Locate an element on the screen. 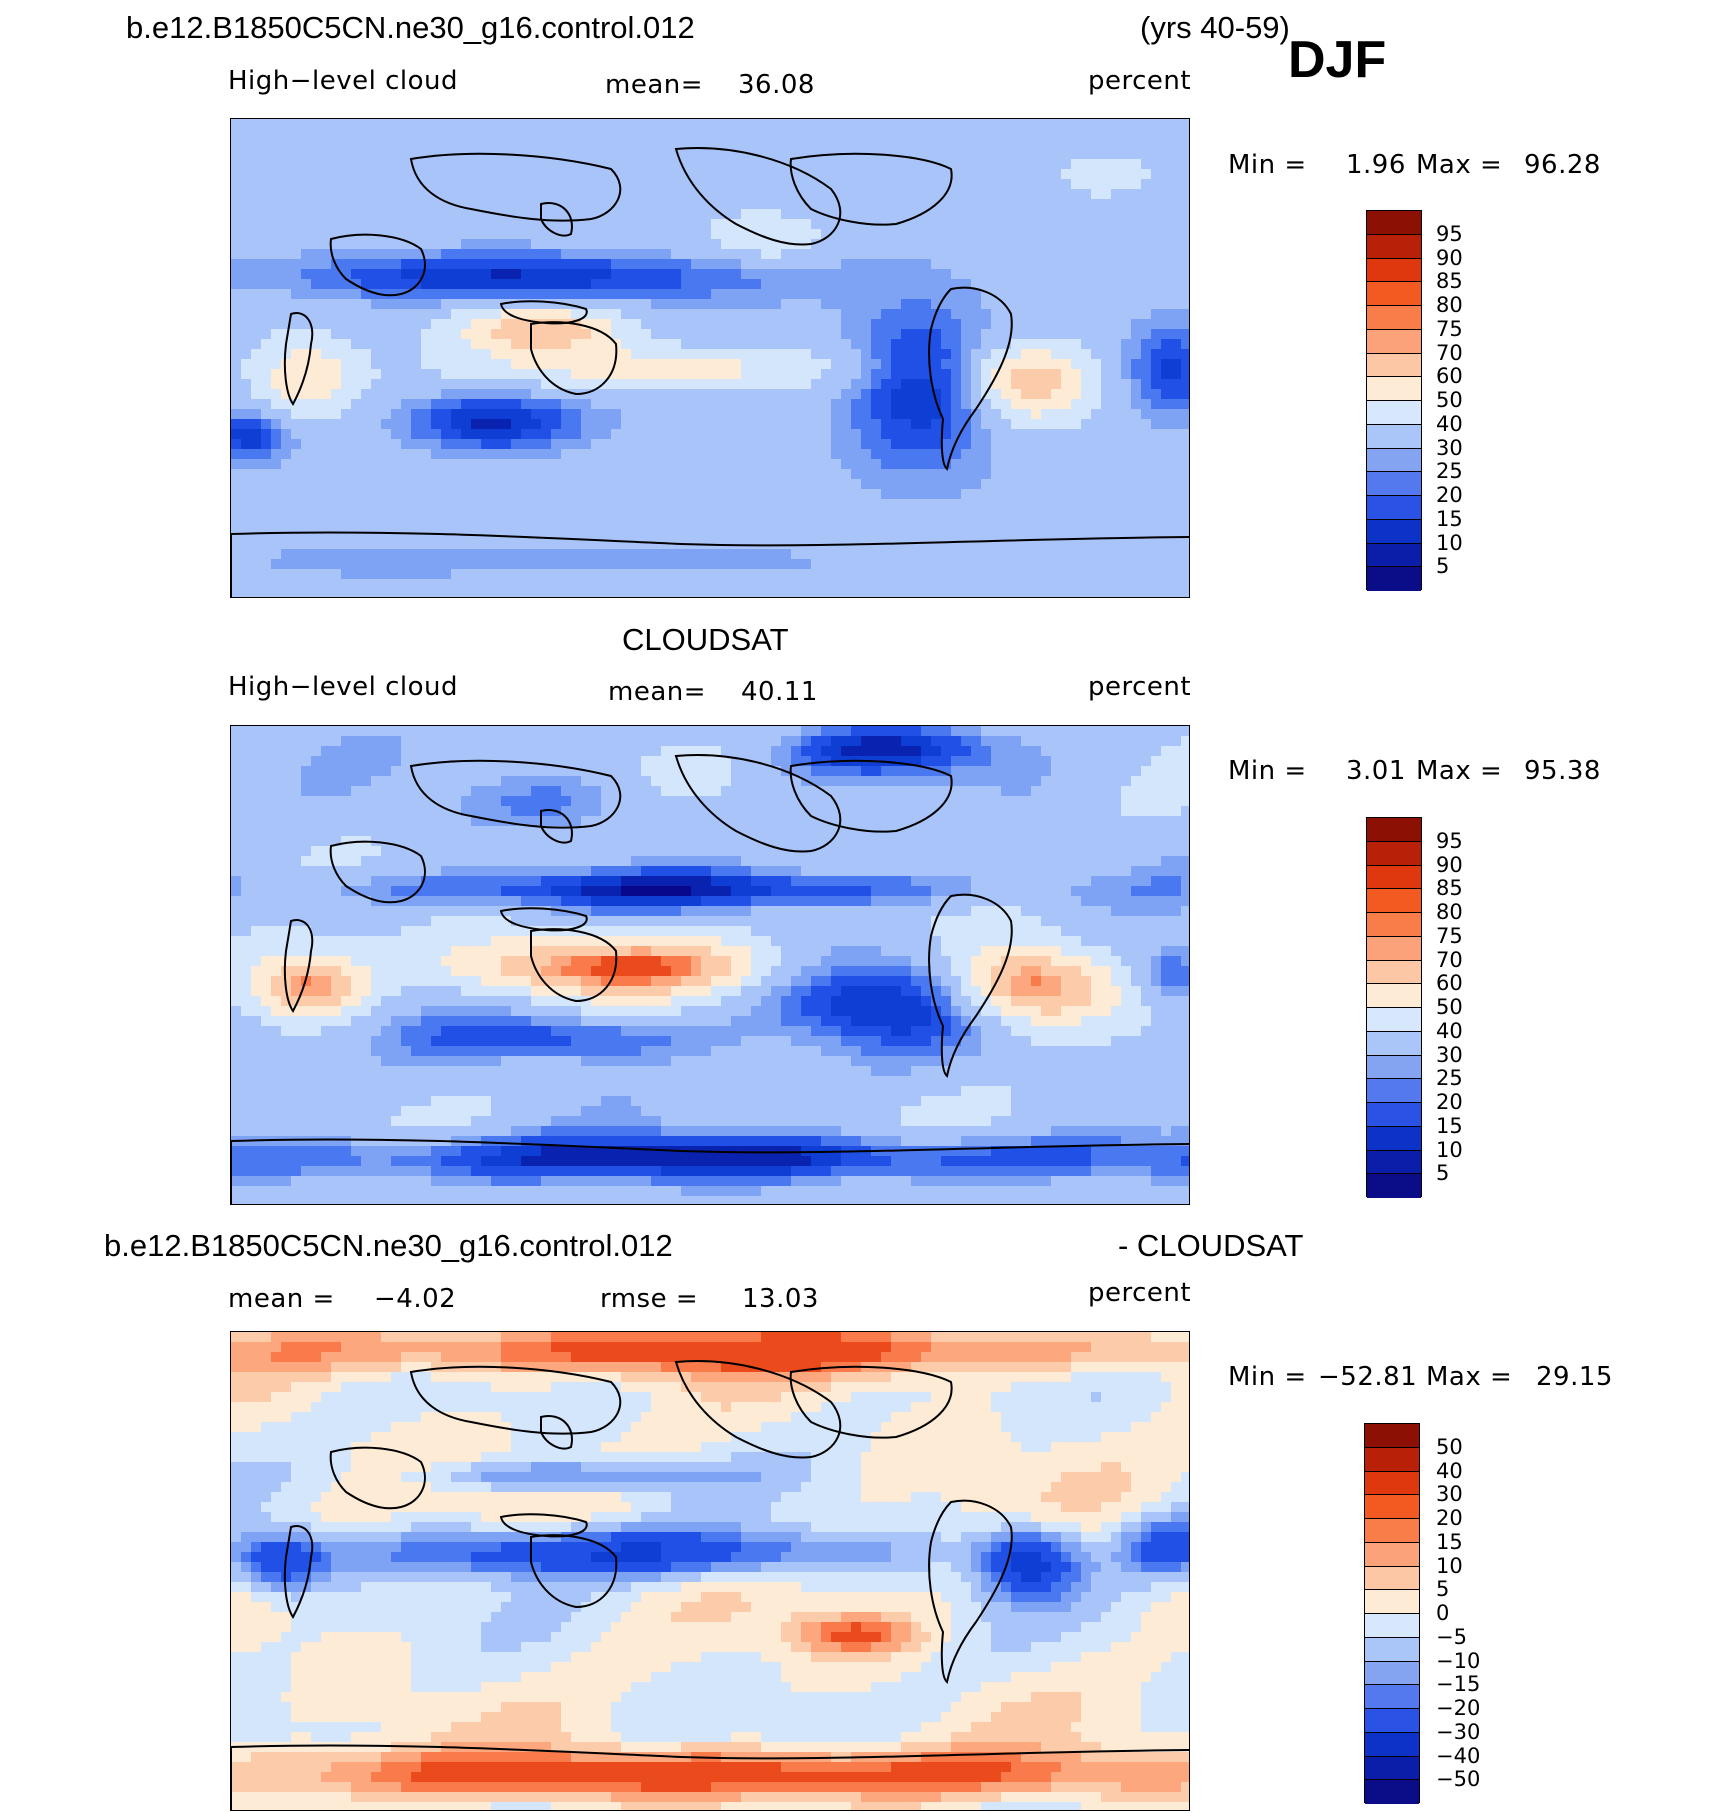 The width and height of the screenshot is (1710, 1813). panel3-max-value: 29.15 is located at coordinates (1574, 1377).